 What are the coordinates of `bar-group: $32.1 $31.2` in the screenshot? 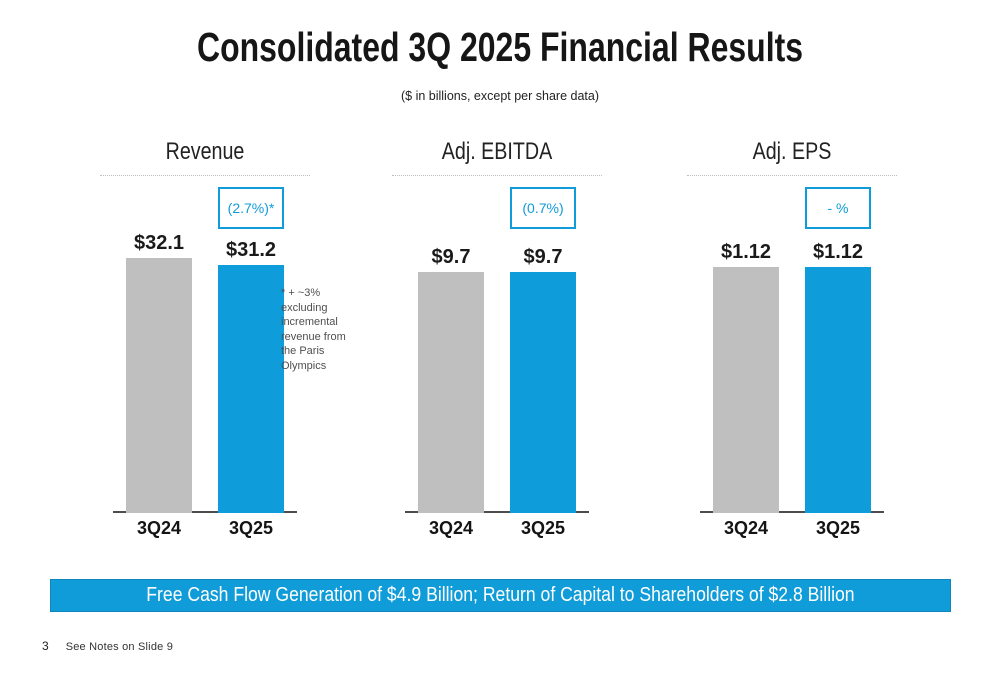 It's located at (205, 372).